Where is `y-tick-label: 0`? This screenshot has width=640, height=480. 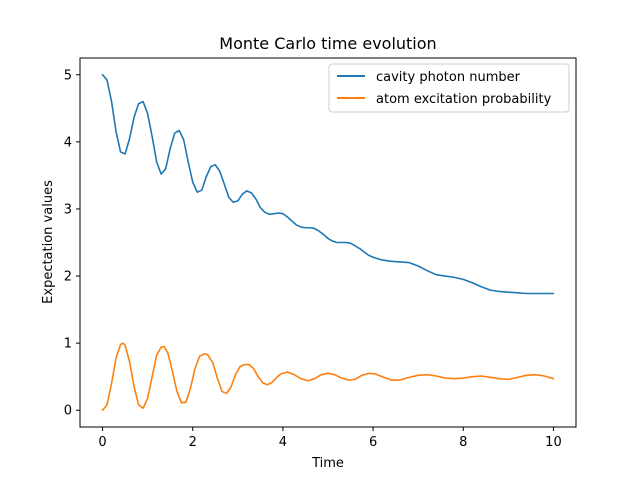
y-tick-label: 0 is located at coordinates (68, 411).